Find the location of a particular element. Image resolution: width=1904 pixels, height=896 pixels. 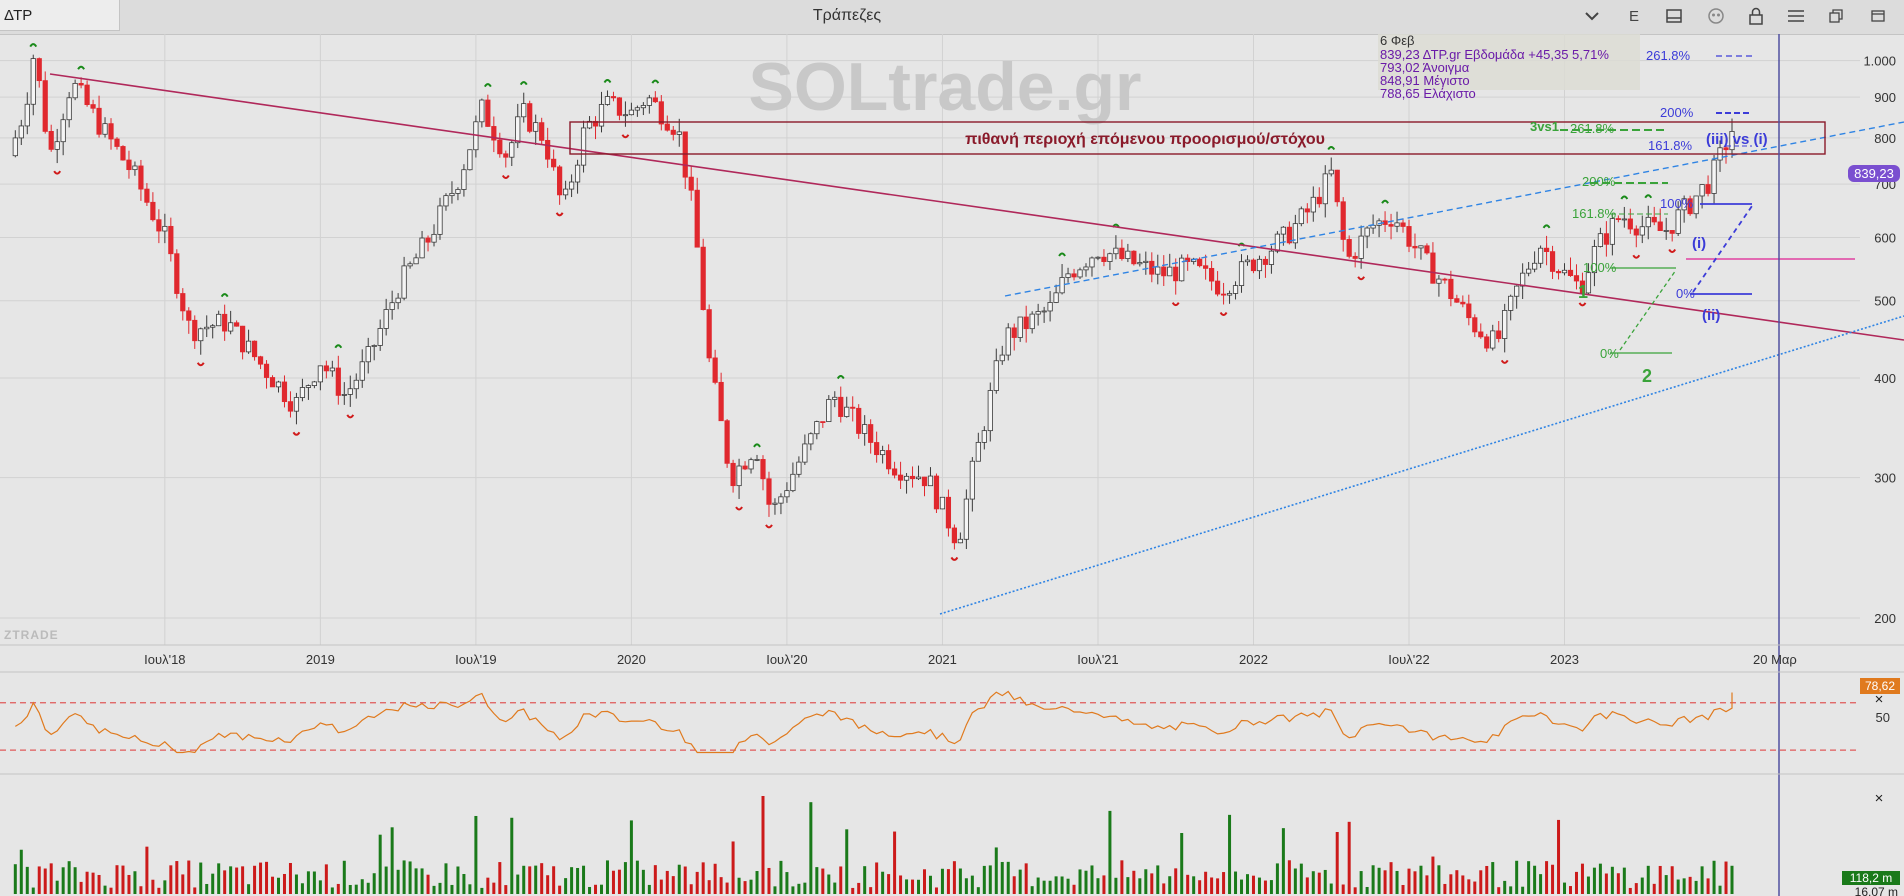

close-volume-icon: × is located at coordinates (1879, 798).